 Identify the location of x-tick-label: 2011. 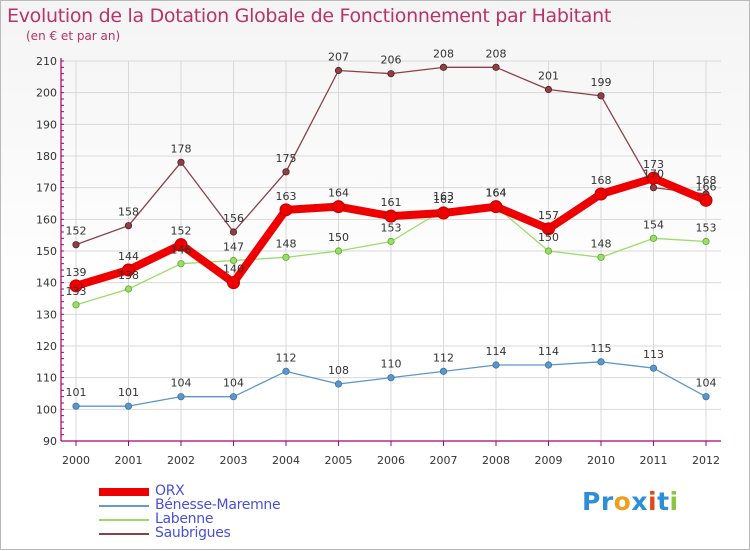
(654, 460).